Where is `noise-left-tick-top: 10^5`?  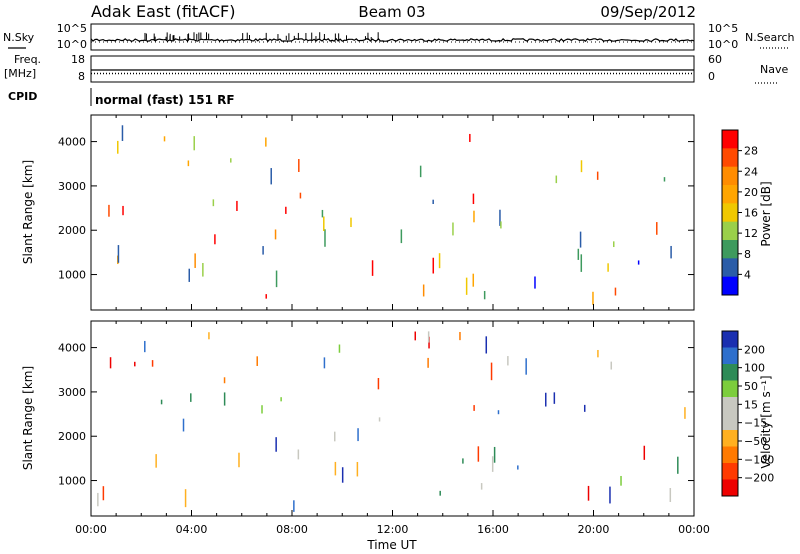
noise-left-tick-top: 10^5 is located at coordinates (72, 28).